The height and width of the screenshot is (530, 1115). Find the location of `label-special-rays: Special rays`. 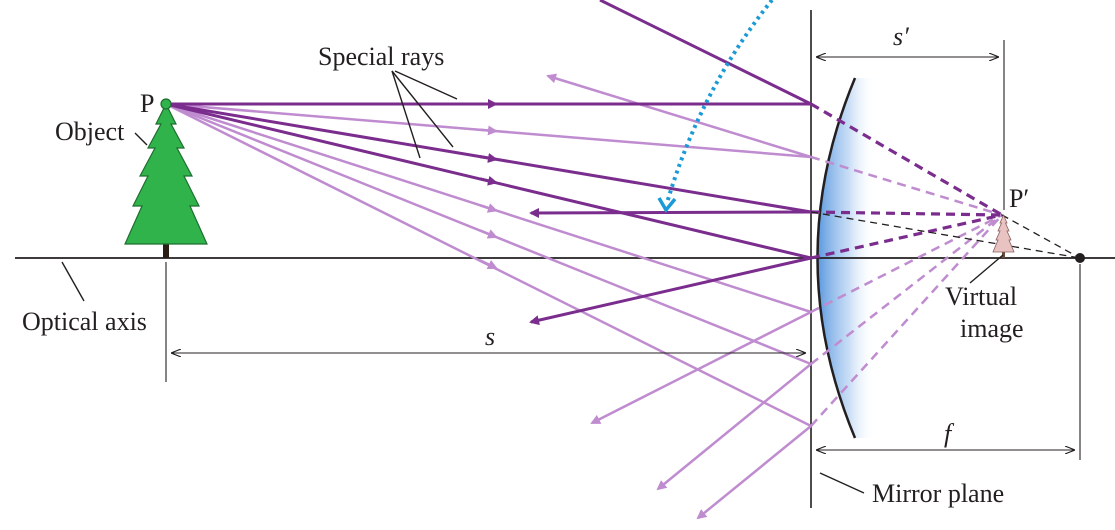

label-special-rays: Special rays is located at coordinates (381, 56).